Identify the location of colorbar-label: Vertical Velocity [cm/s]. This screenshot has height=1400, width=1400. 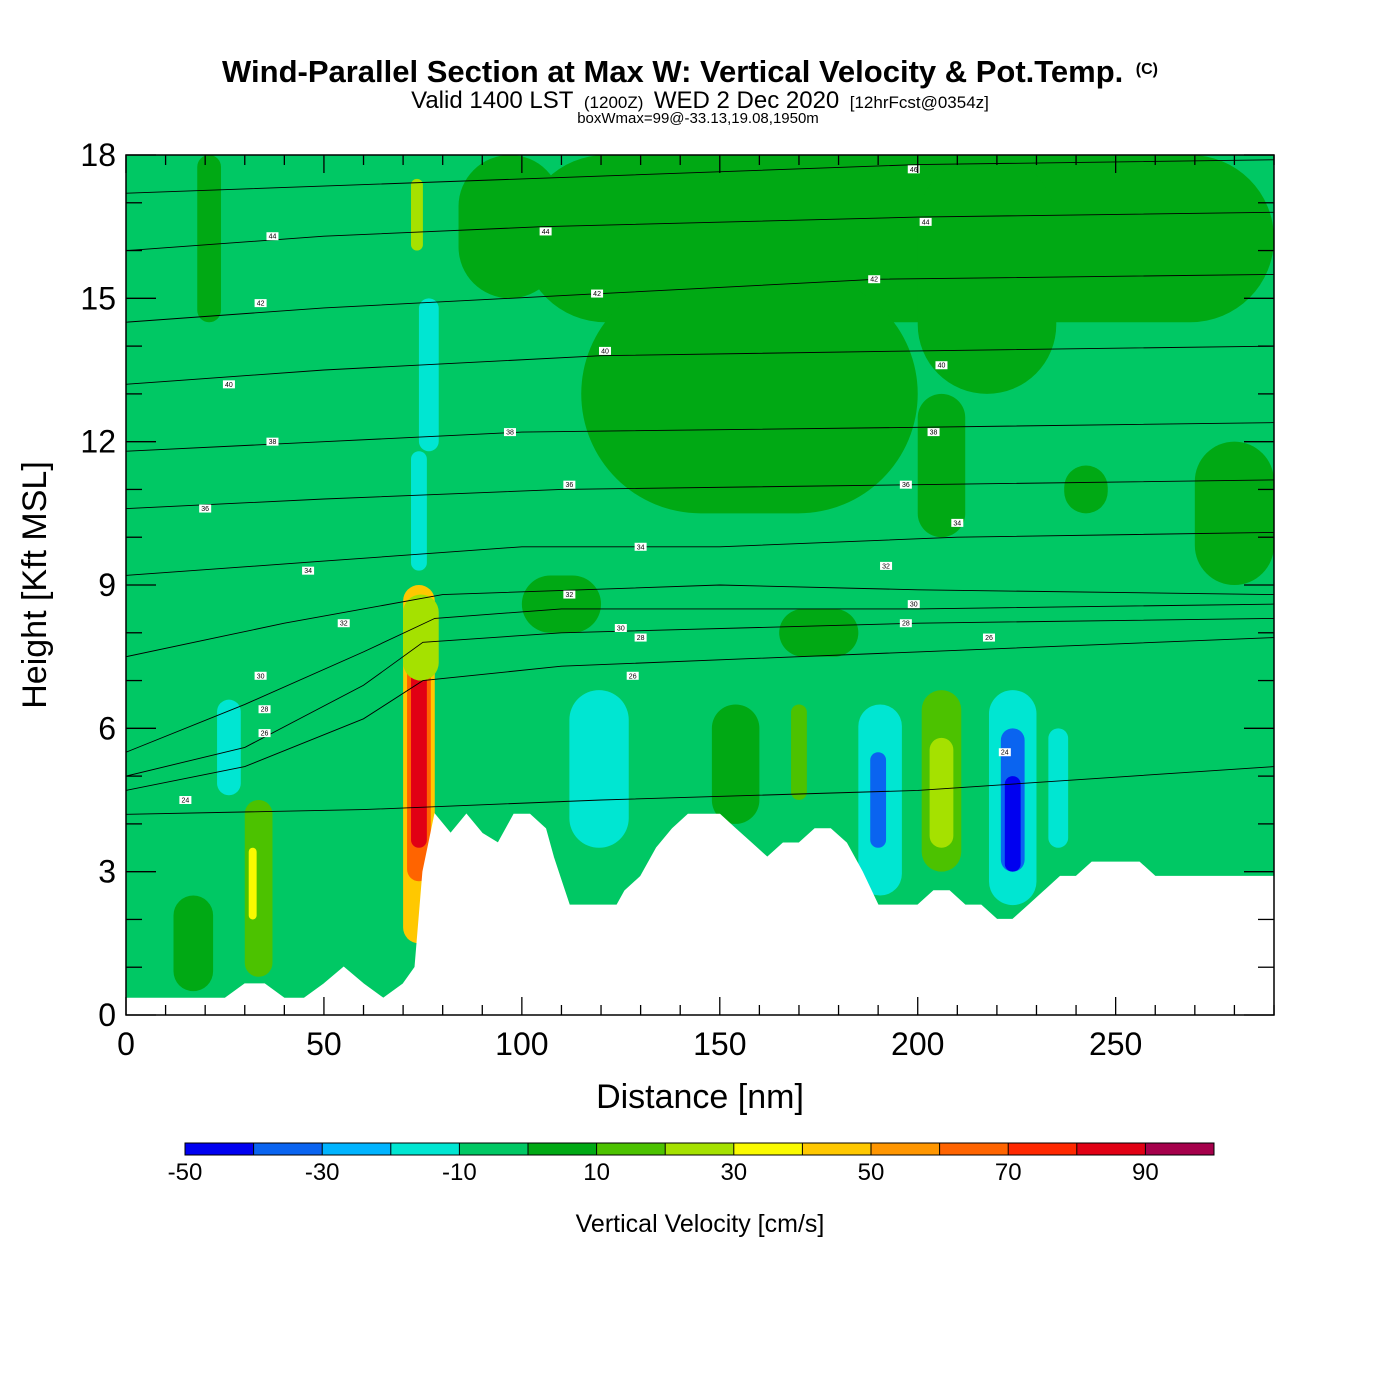
(700, 1224).